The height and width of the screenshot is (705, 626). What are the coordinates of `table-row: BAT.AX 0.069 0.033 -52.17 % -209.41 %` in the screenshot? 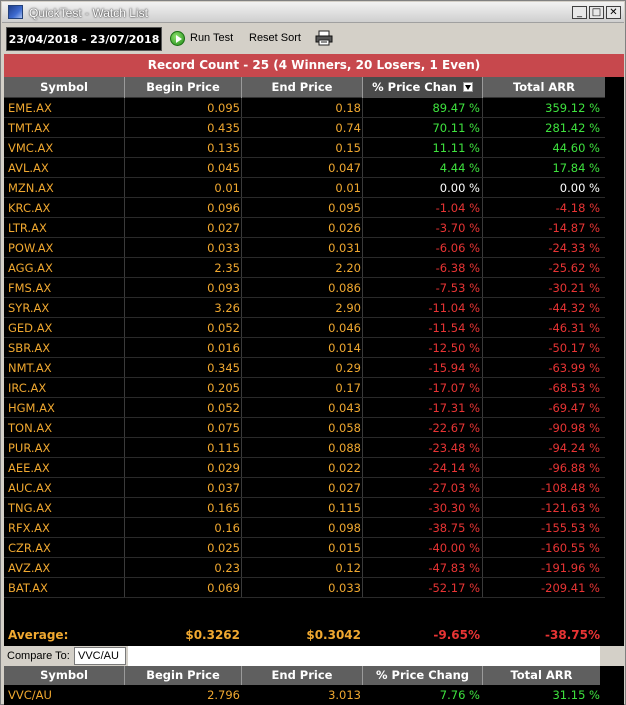 It's located at (304, 588).